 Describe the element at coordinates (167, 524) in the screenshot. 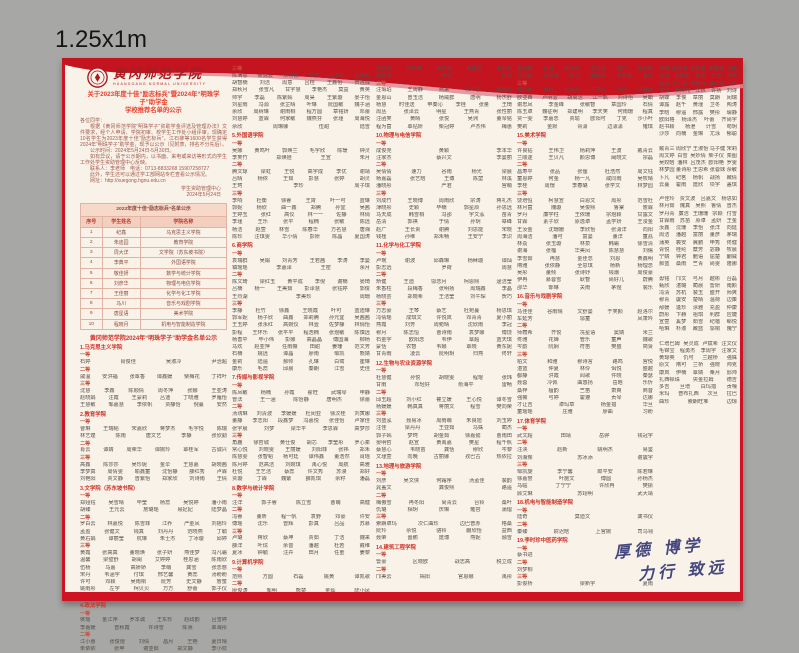

I see `student-name: 江乔` at that location.